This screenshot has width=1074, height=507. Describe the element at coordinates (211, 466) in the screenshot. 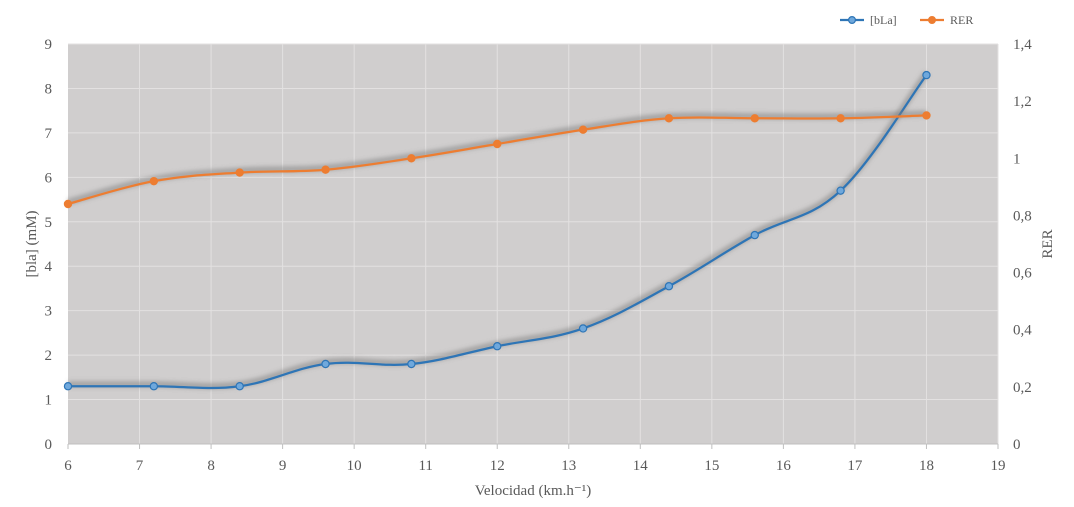

I see `x-tick-label: 8` at that location.